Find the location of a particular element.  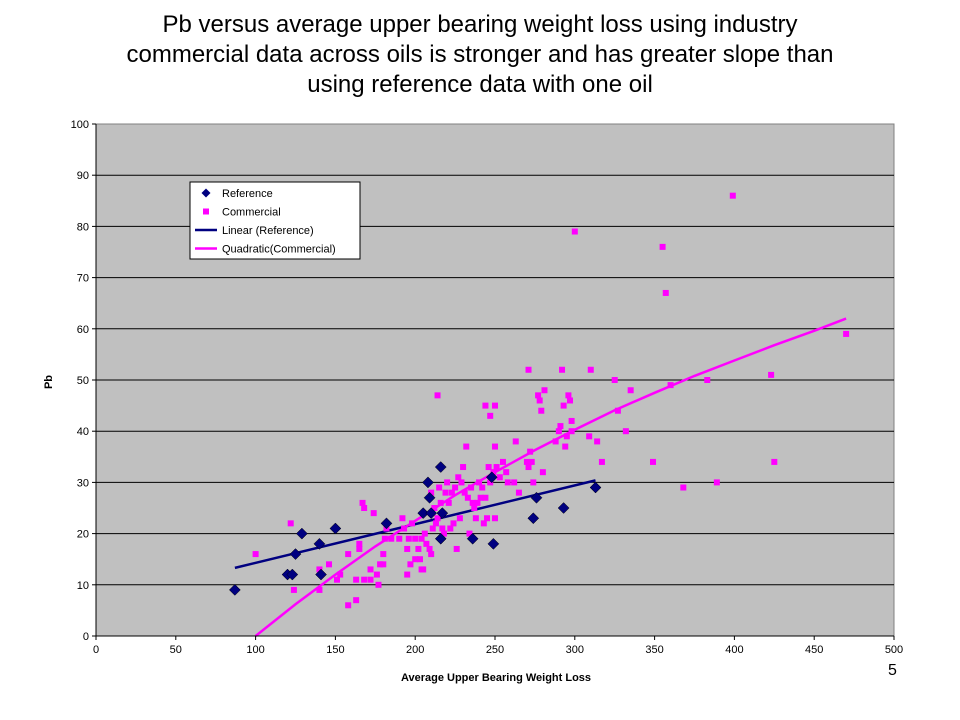

y-tick-label-4: 40 is located at coordinates (83, 432).